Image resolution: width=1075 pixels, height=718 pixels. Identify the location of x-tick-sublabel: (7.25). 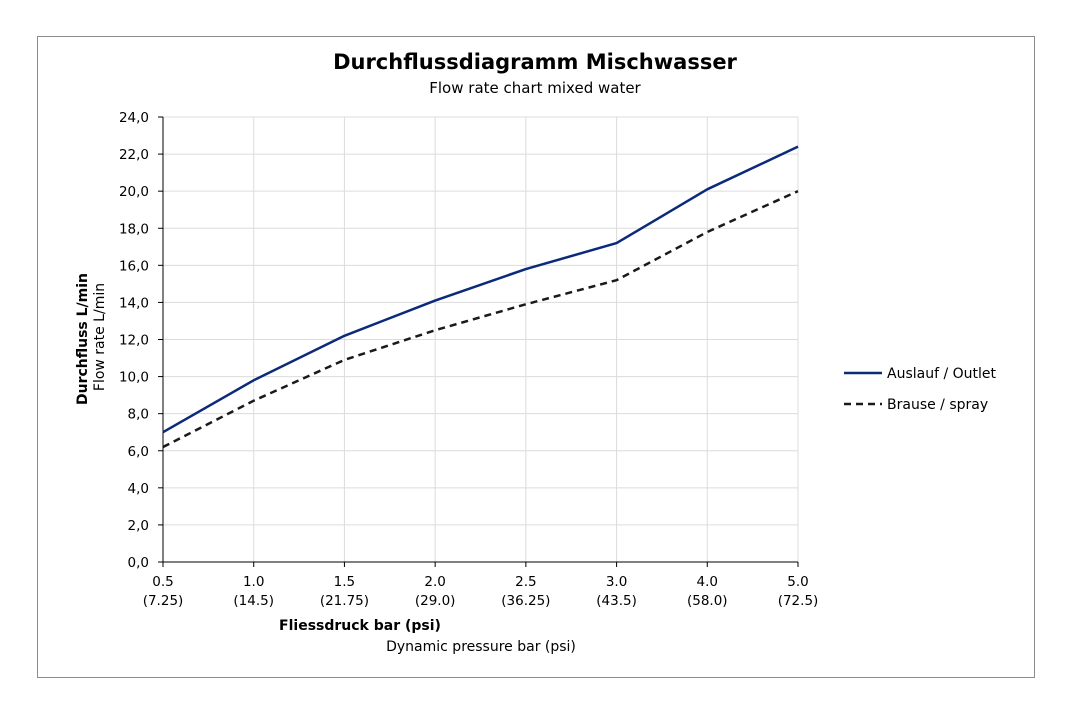
(163, 601).